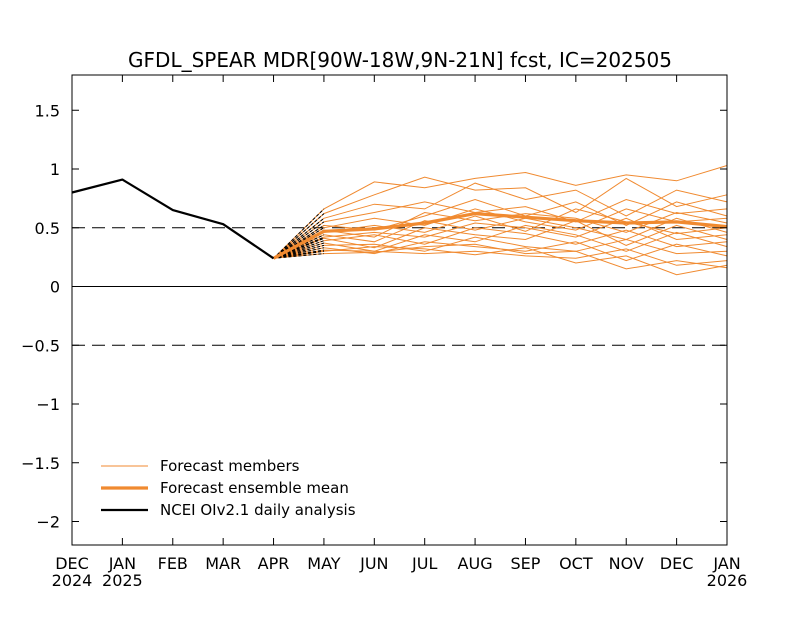 The image size is (800, 618). I want to click on y-tick-label: 0, so click(55, 287).